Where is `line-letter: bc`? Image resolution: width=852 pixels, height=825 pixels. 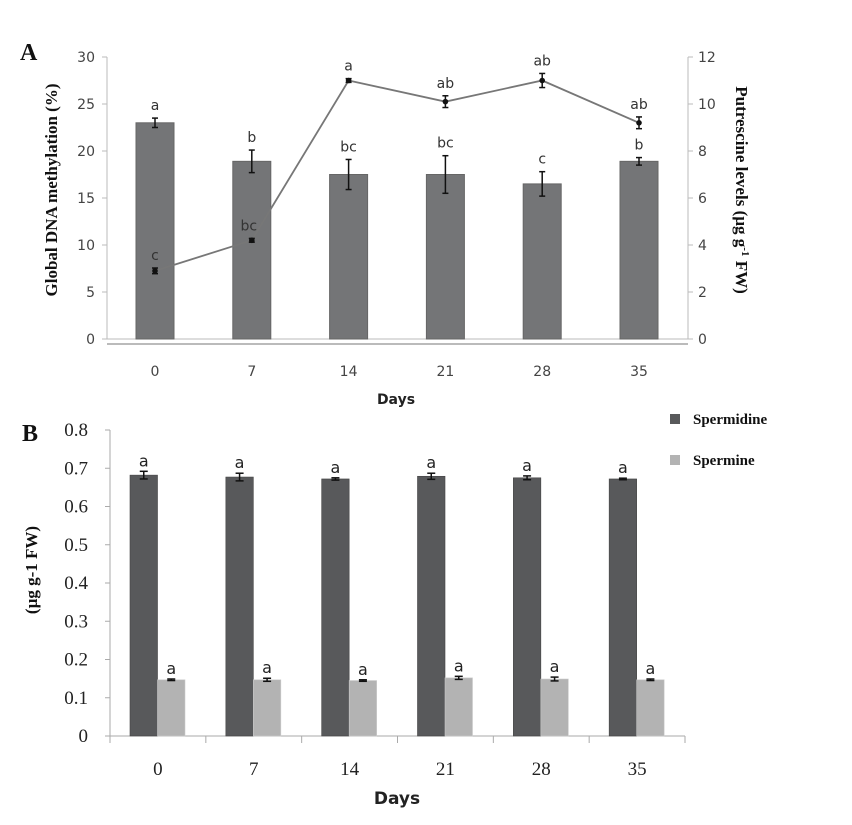
line-letter: bc is located at coordinates (249, 226).